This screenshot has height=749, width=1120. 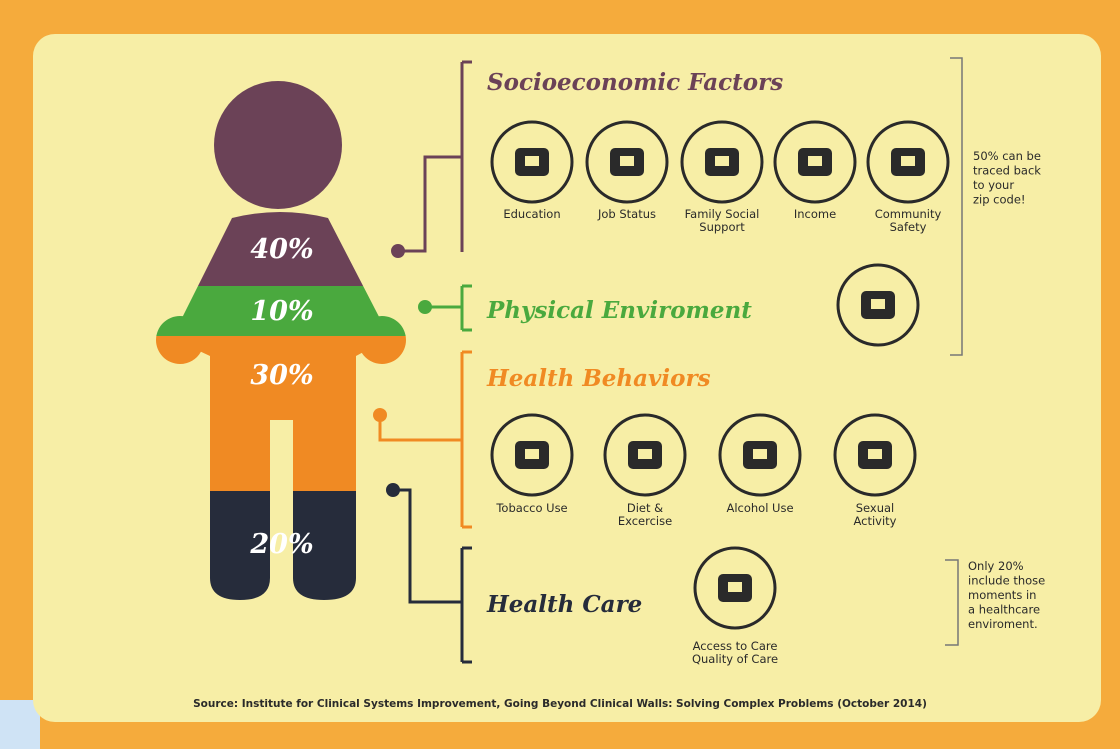 I want to click on item-label: Support, so click(x=722, y=227).